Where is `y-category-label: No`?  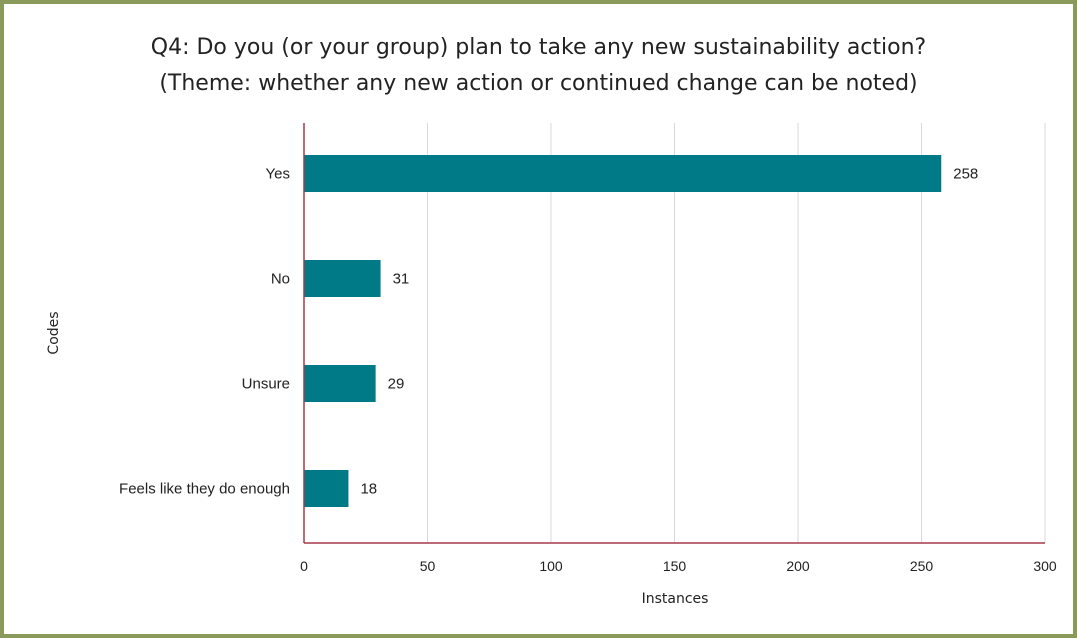
y-category-label: No is located at coordinates (280, 279).